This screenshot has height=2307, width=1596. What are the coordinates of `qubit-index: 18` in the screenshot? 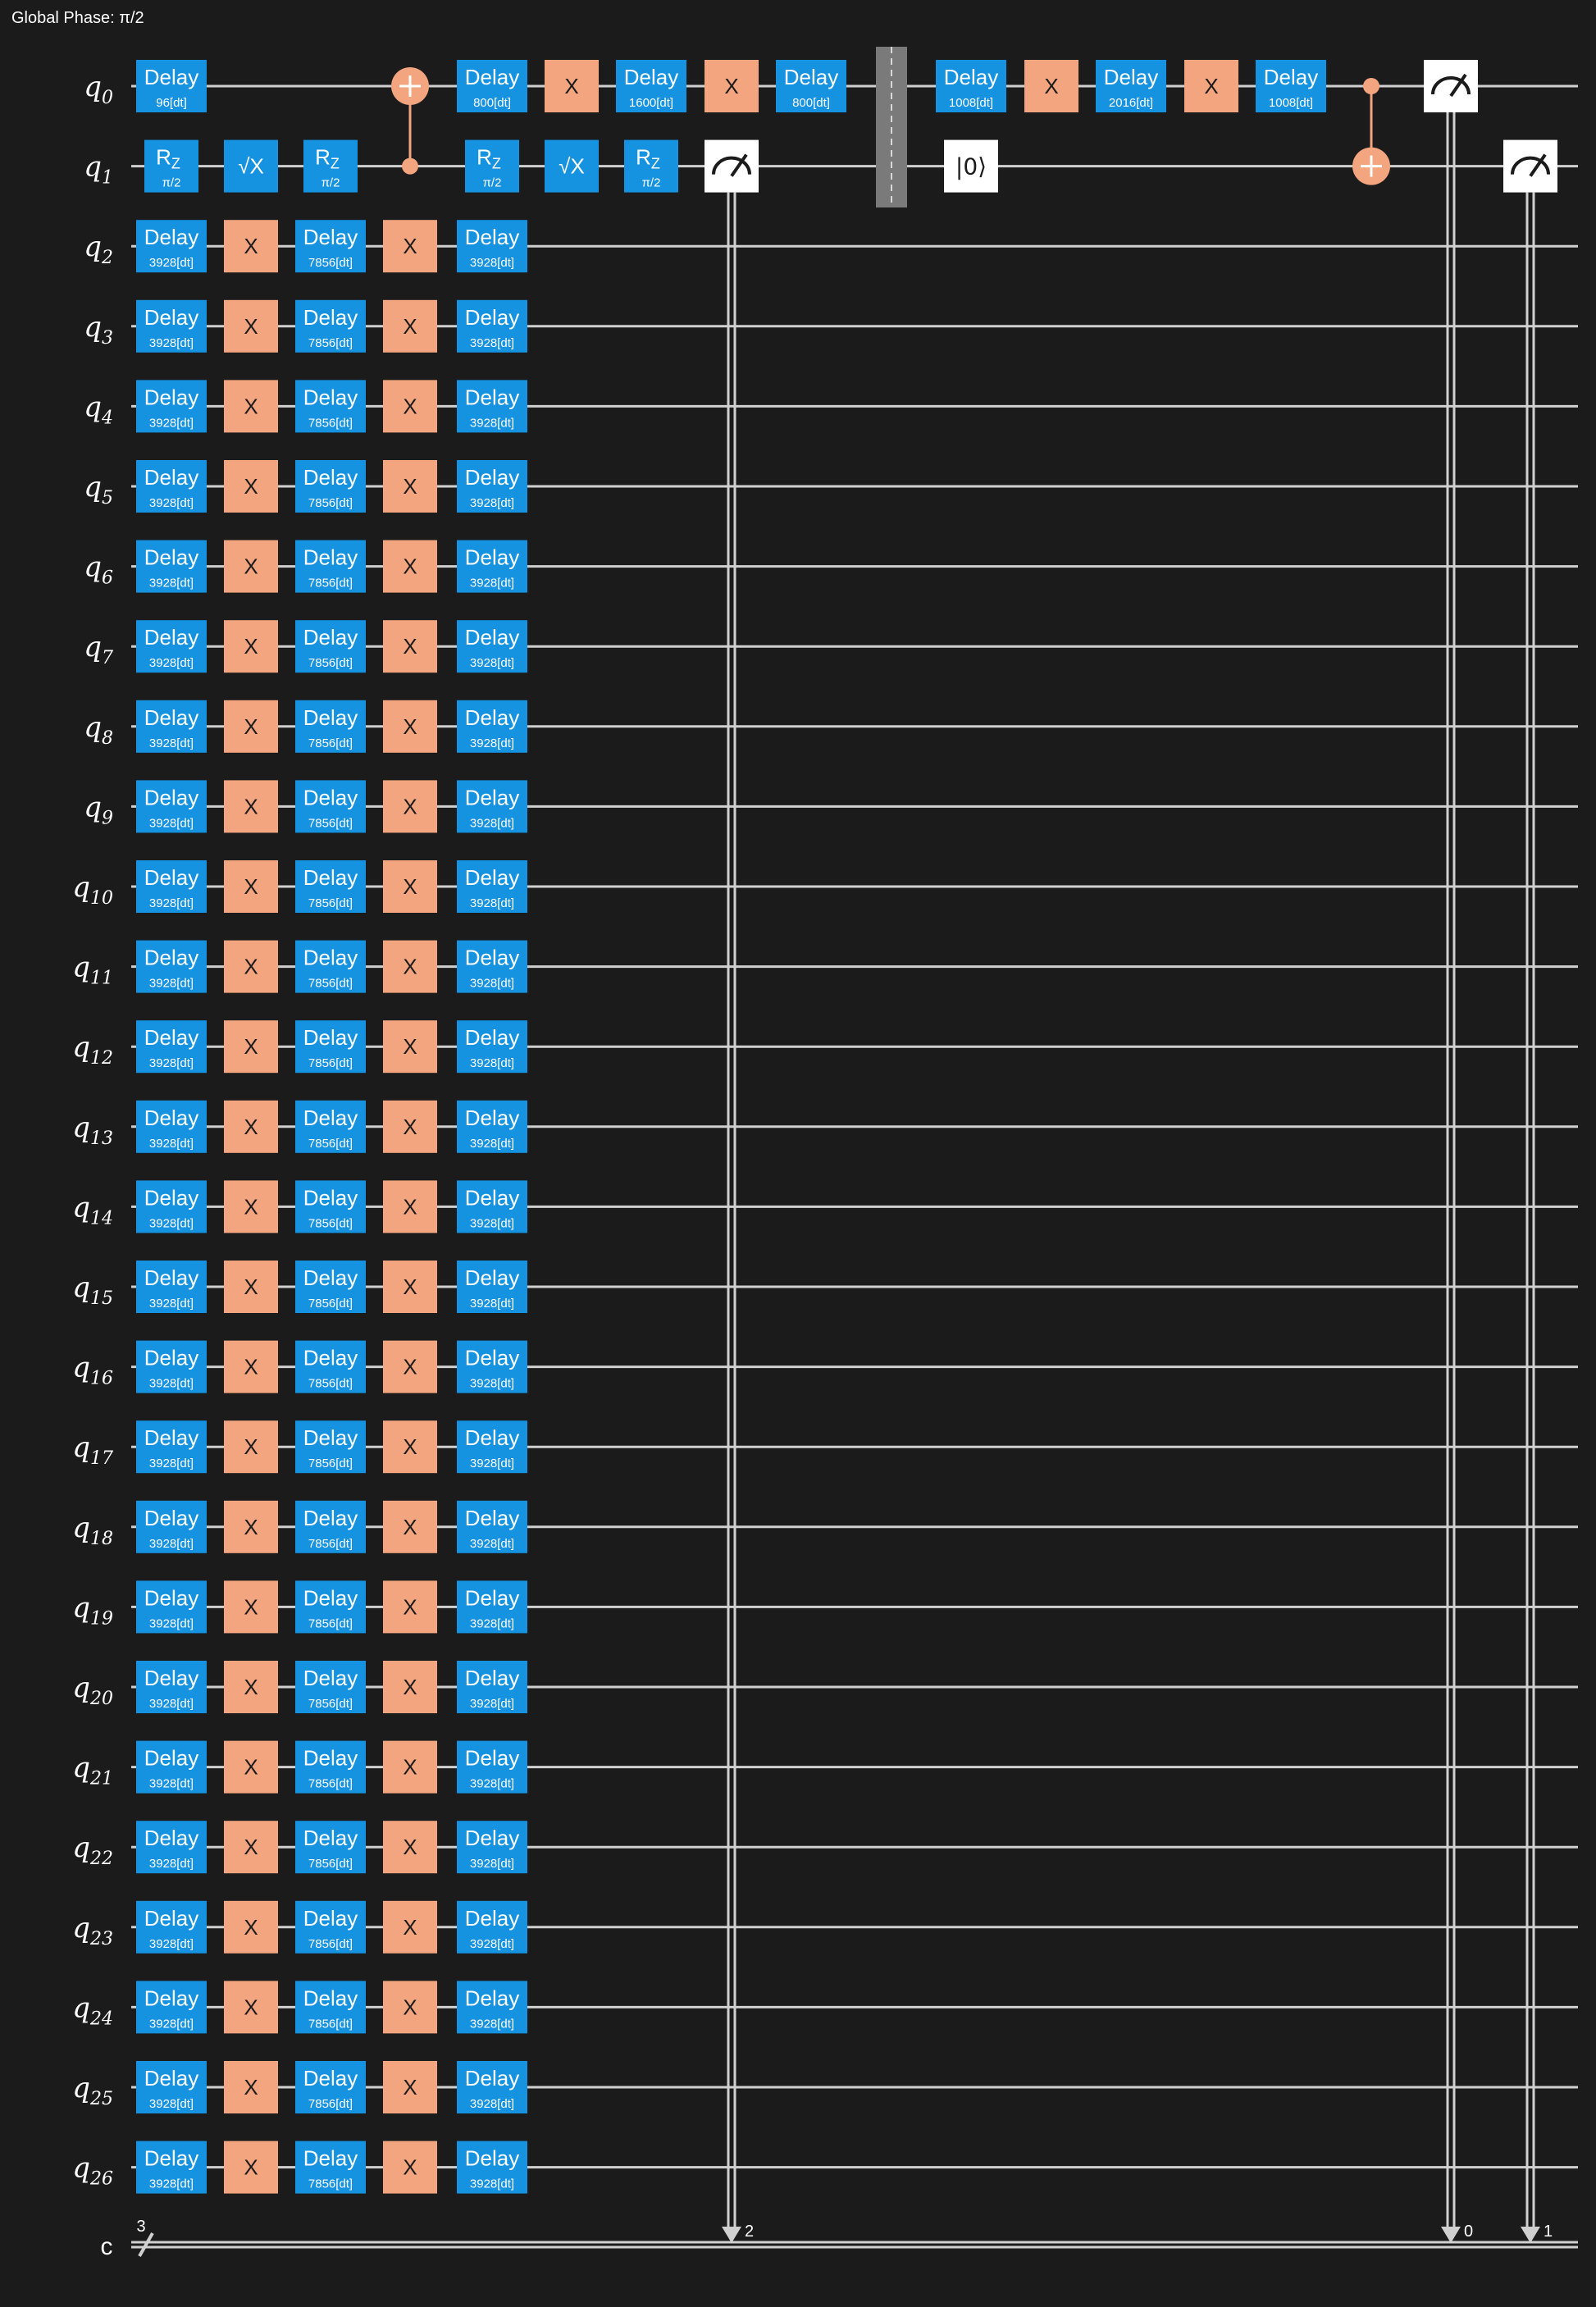 It's located at (101, 1539).